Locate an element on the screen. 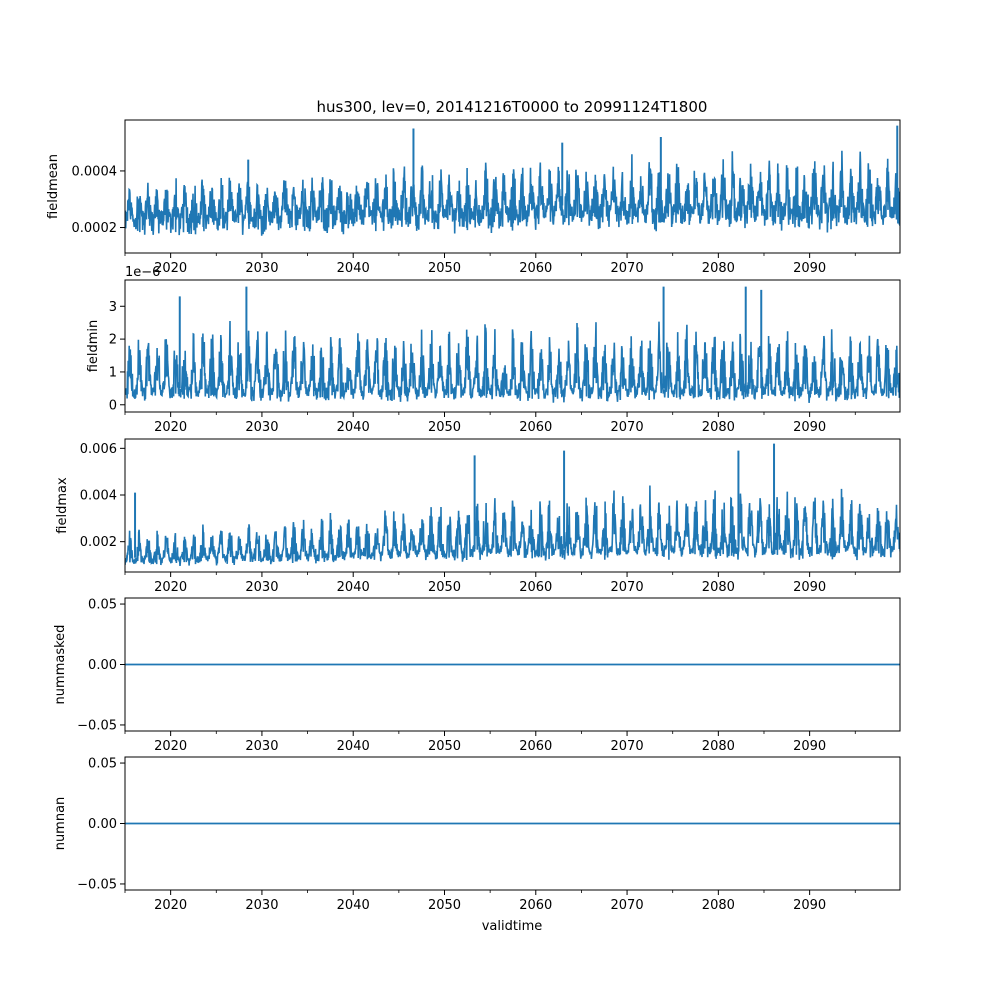  x-tick-label-nummasked-3: 2050 is located at coordinates (444, 746).